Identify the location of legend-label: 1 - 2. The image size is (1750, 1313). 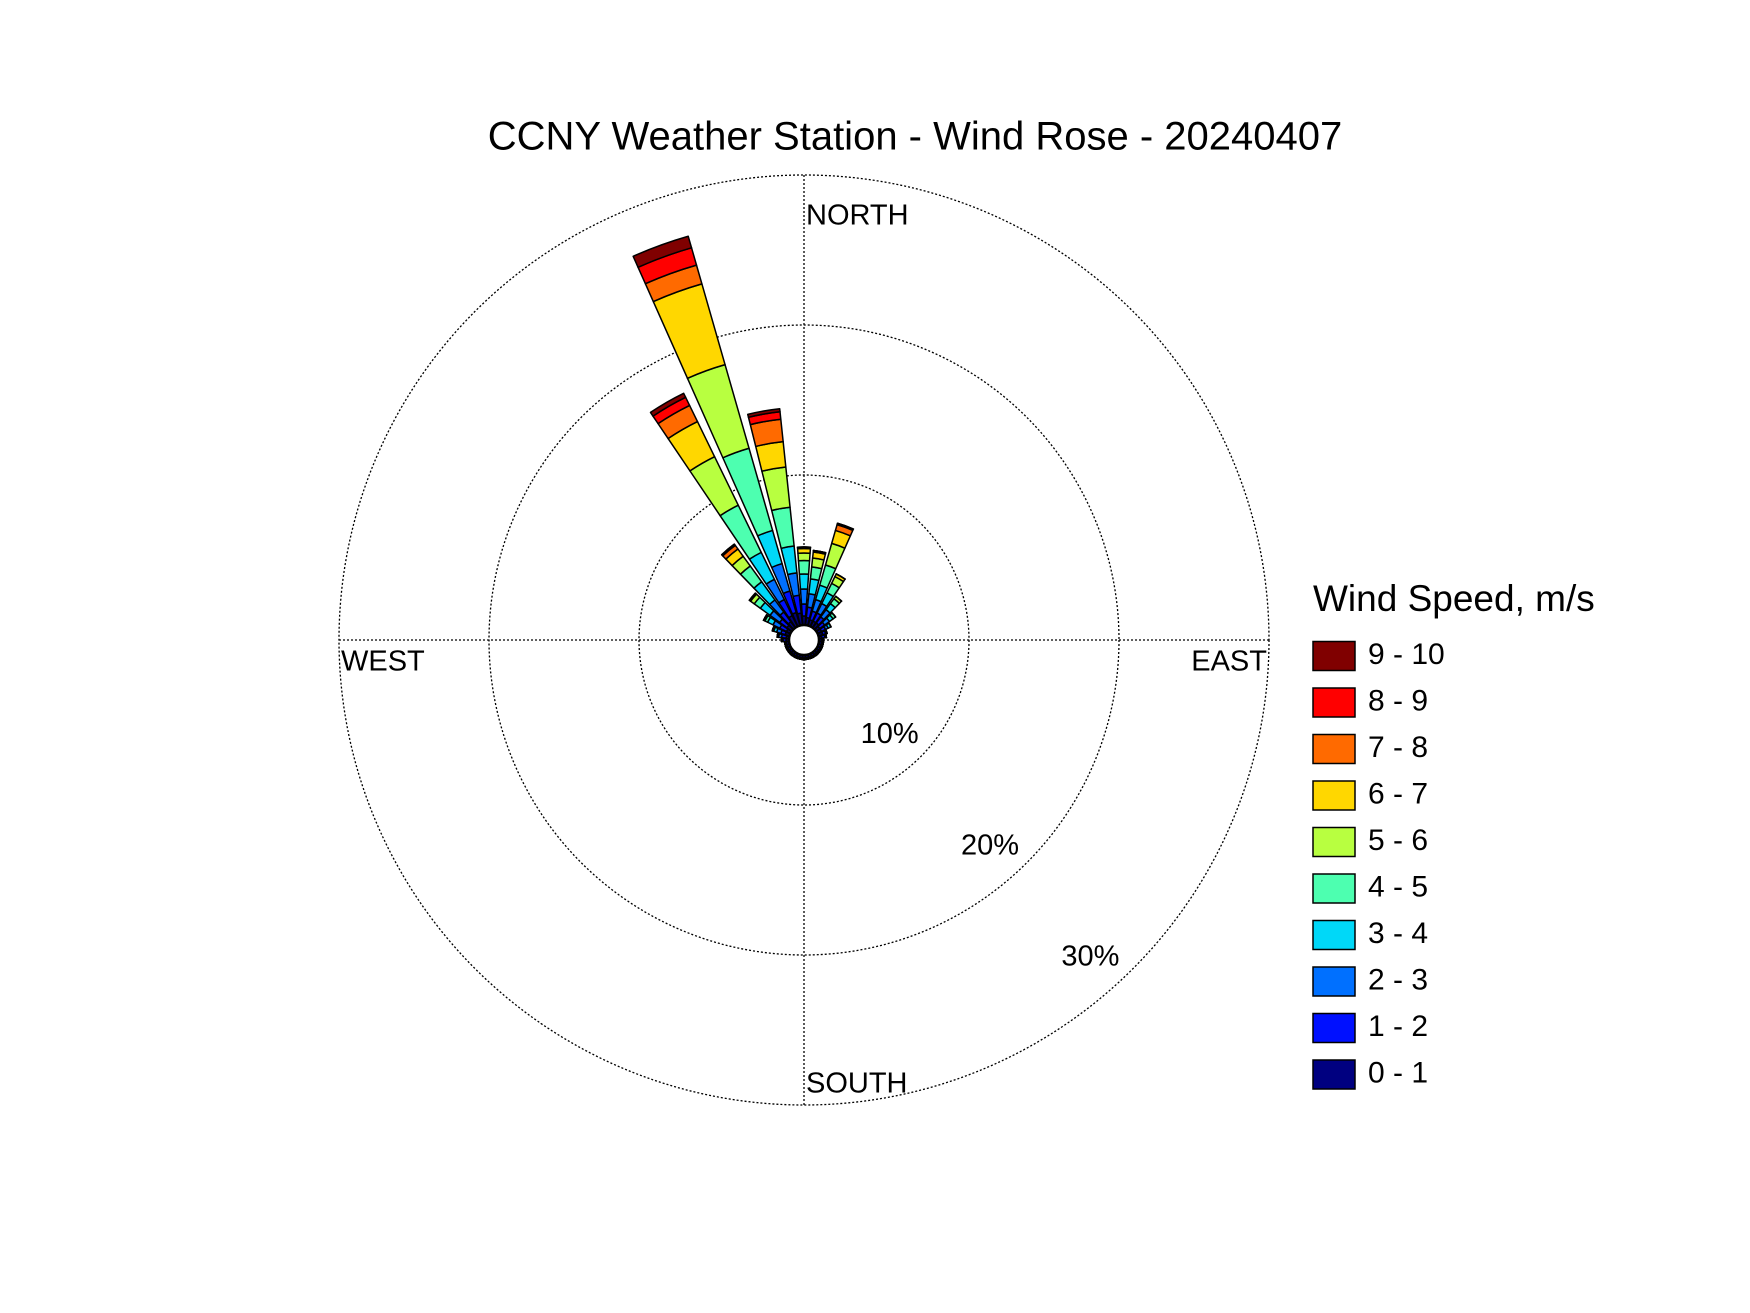
(1398, 1026).